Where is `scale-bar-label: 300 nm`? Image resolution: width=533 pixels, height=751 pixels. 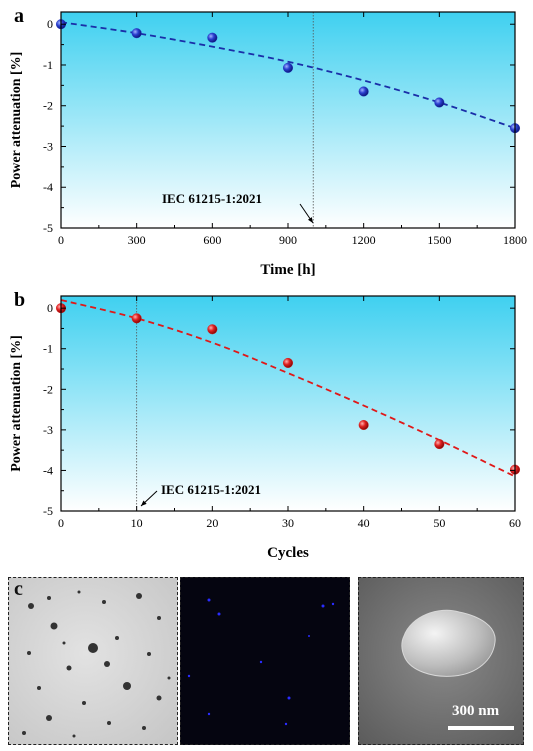
scale-bar-label: 300 nm is located at coordinates (476, 711).